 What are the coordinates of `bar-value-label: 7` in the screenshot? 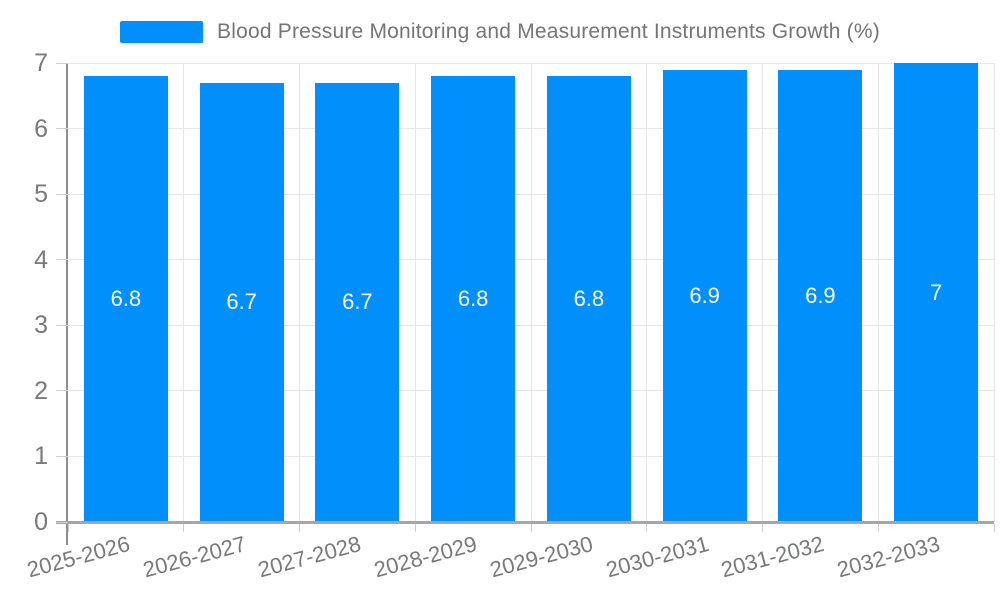 It's located at (936, 292).